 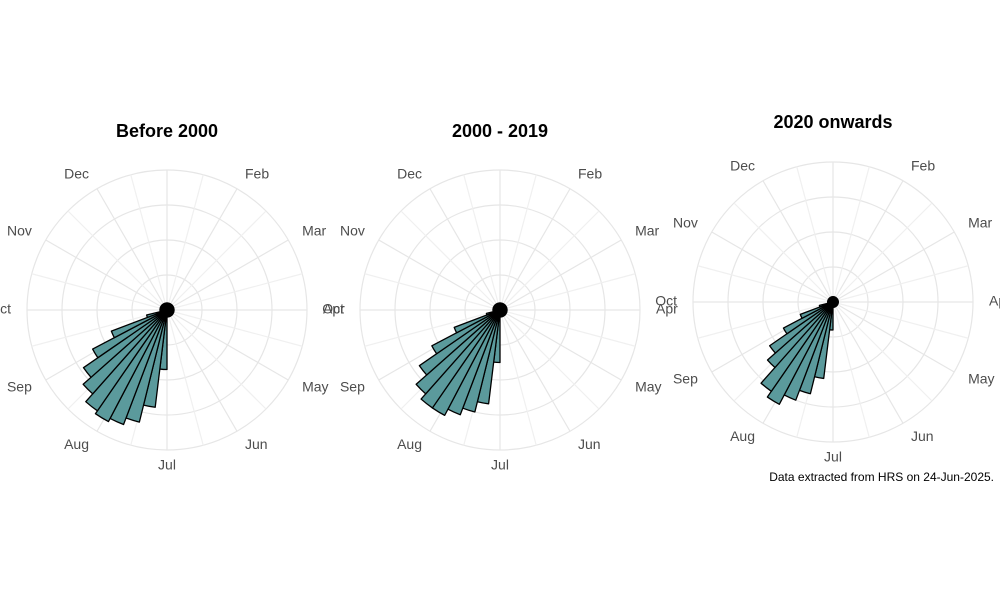 What do you see at coordinates (167, 131) in the screenshot?
I see `chart-title: Before 2000` at bounding box center [167, 131].